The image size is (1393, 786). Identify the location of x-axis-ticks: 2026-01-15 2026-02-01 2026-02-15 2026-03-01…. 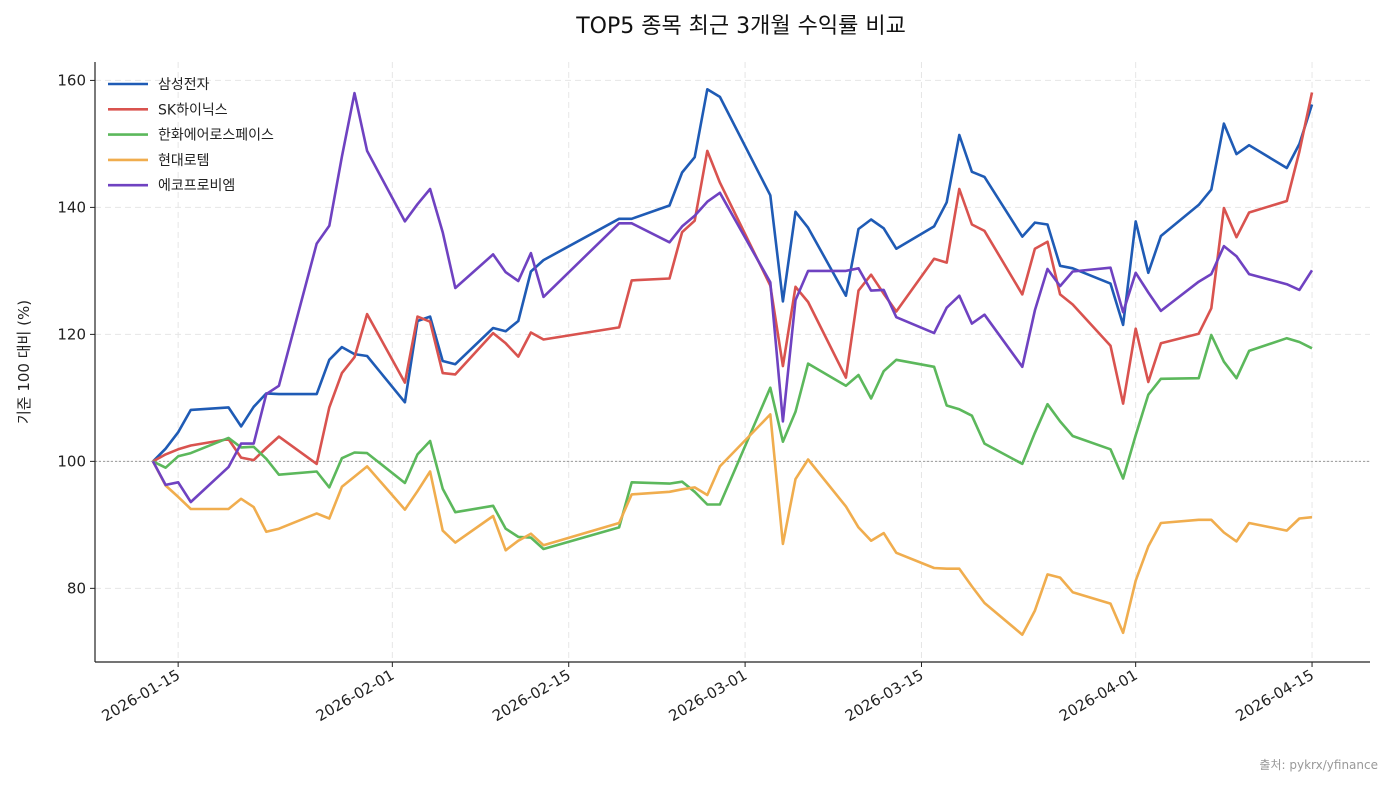
(708, 693).